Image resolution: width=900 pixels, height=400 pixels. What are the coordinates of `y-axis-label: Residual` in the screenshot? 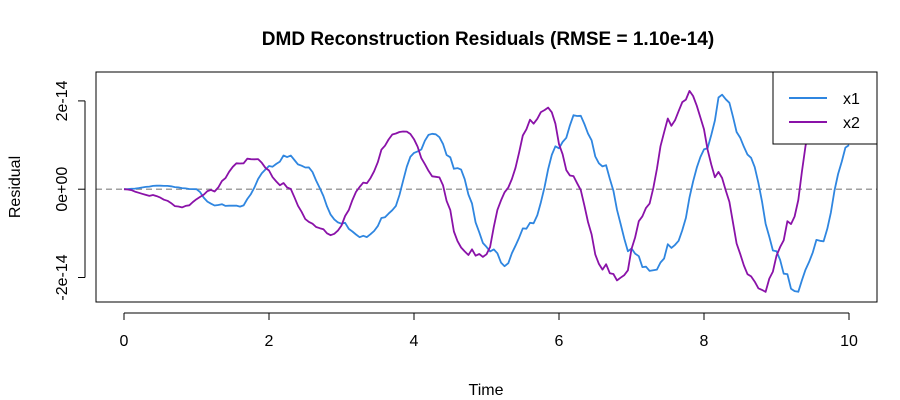 It's located at (15, 187).